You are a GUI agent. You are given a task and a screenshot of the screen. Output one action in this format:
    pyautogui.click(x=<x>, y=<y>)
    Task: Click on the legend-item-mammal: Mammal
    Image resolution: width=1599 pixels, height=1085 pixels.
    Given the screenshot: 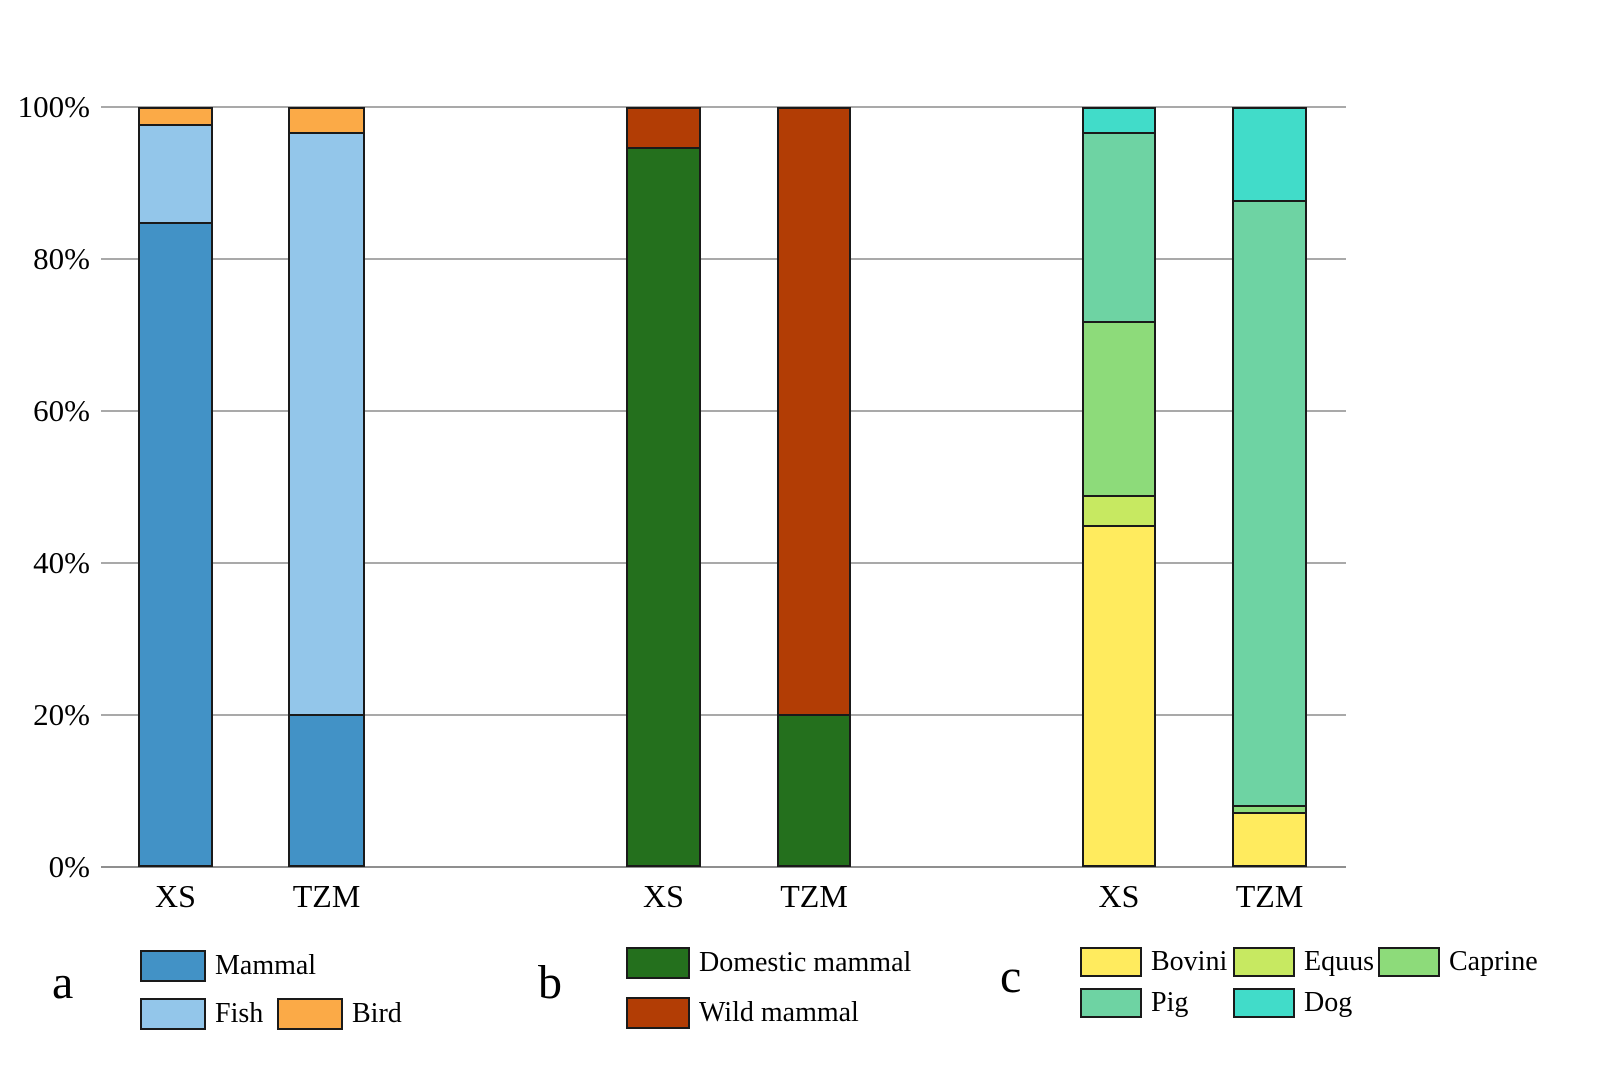 What is the action you would take?
    pyautogui.click(x=228, y=966)
    